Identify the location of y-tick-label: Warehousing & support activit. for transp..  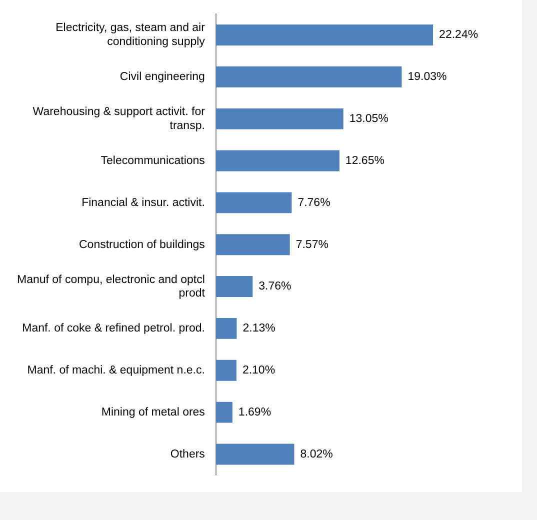
(119, 119).